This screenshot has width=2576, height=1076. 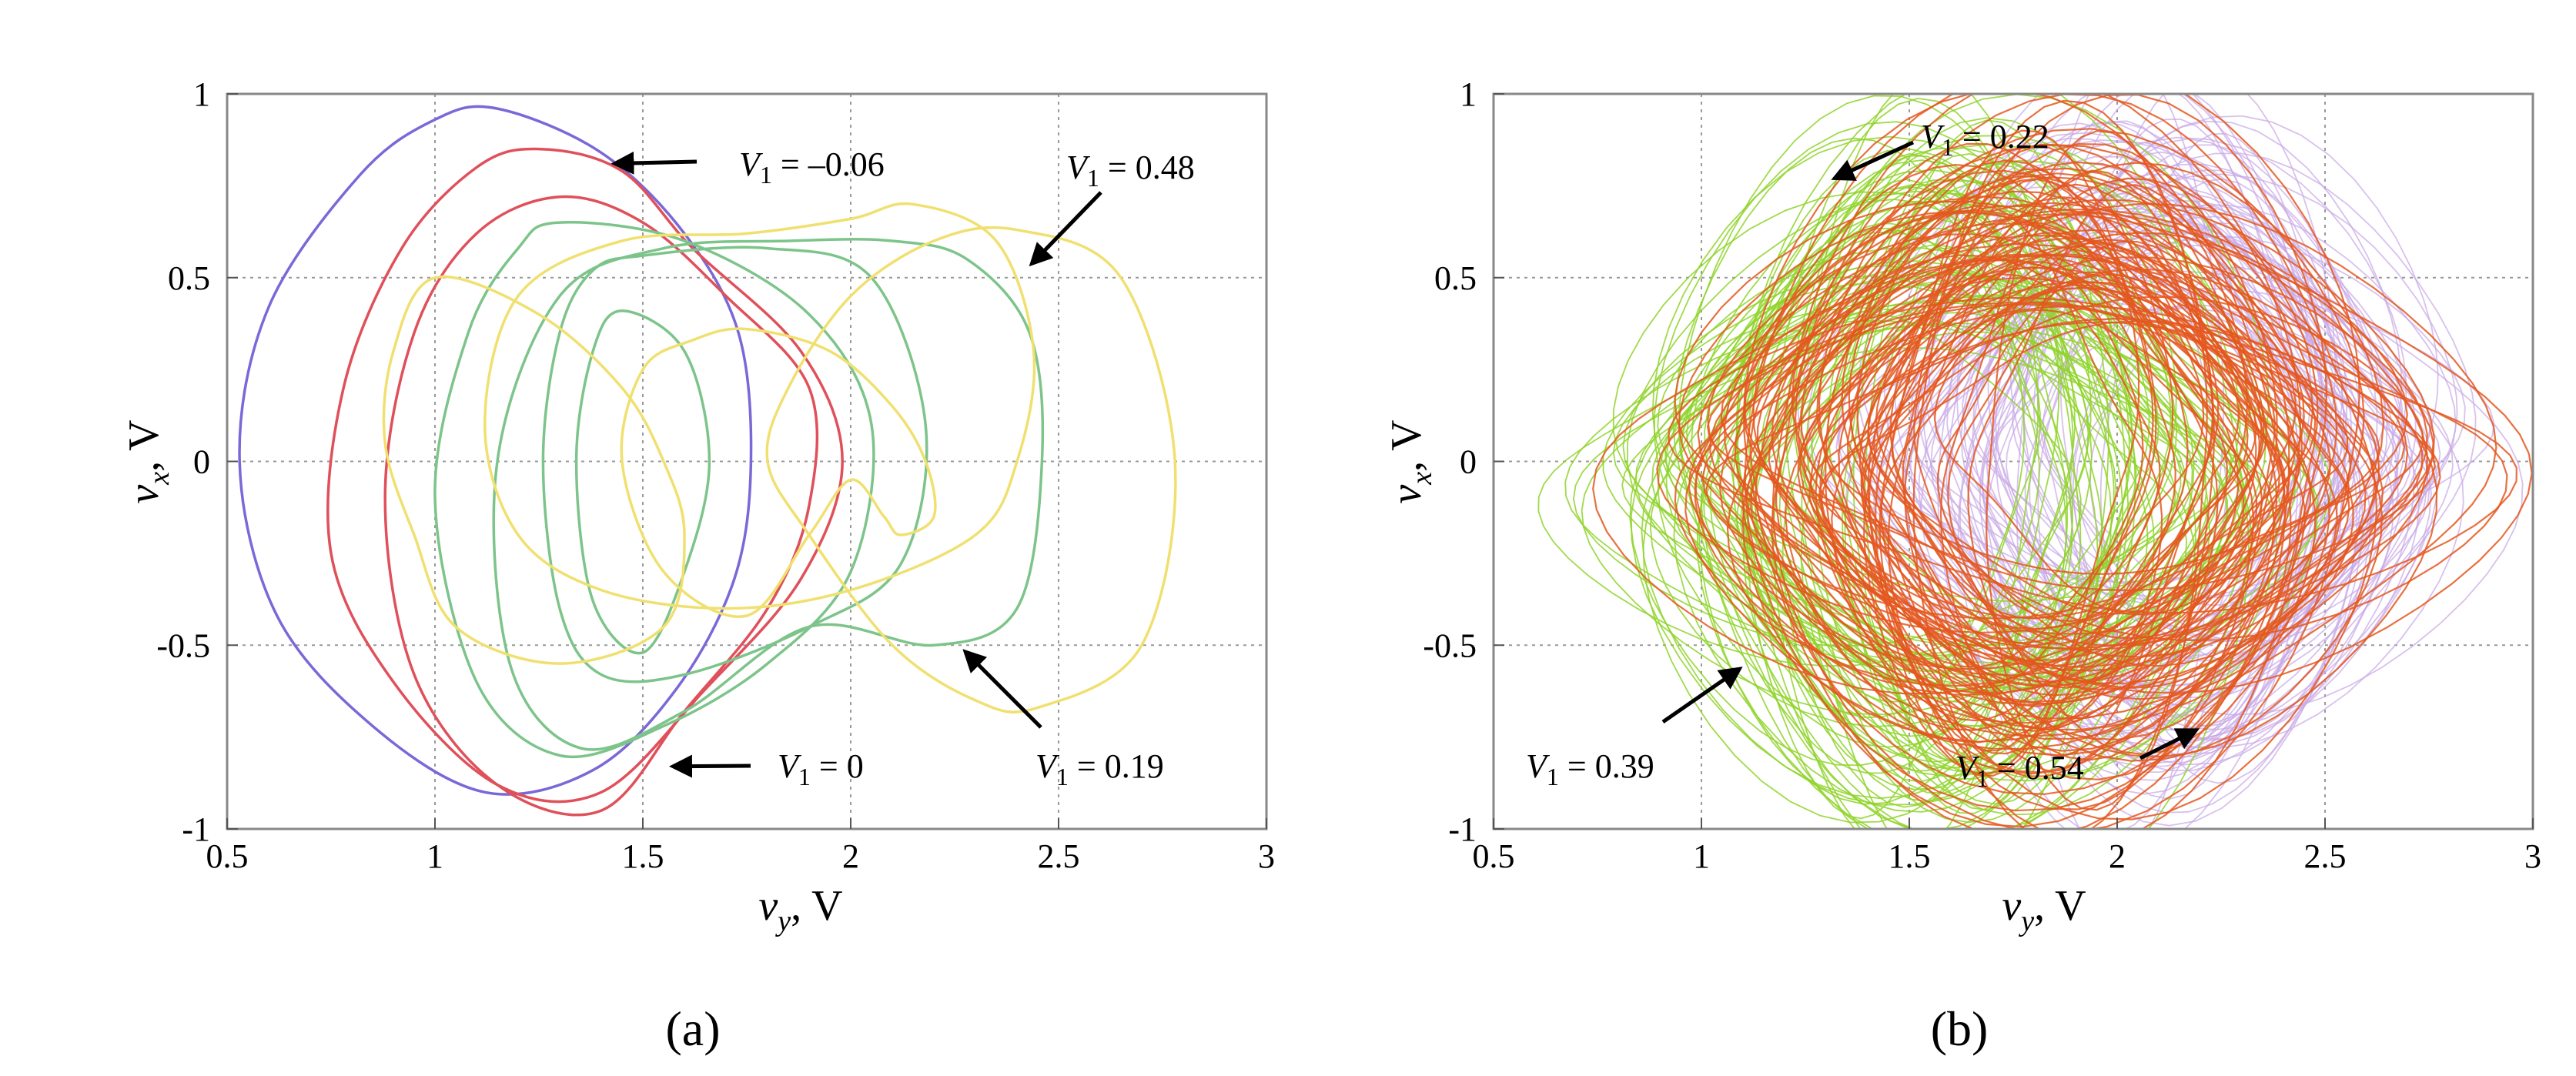 What do you see at coordinates (2037, 768) in the screenshot?
I see `annotation-value: = 0.54` at bounding box center [2037, 768].